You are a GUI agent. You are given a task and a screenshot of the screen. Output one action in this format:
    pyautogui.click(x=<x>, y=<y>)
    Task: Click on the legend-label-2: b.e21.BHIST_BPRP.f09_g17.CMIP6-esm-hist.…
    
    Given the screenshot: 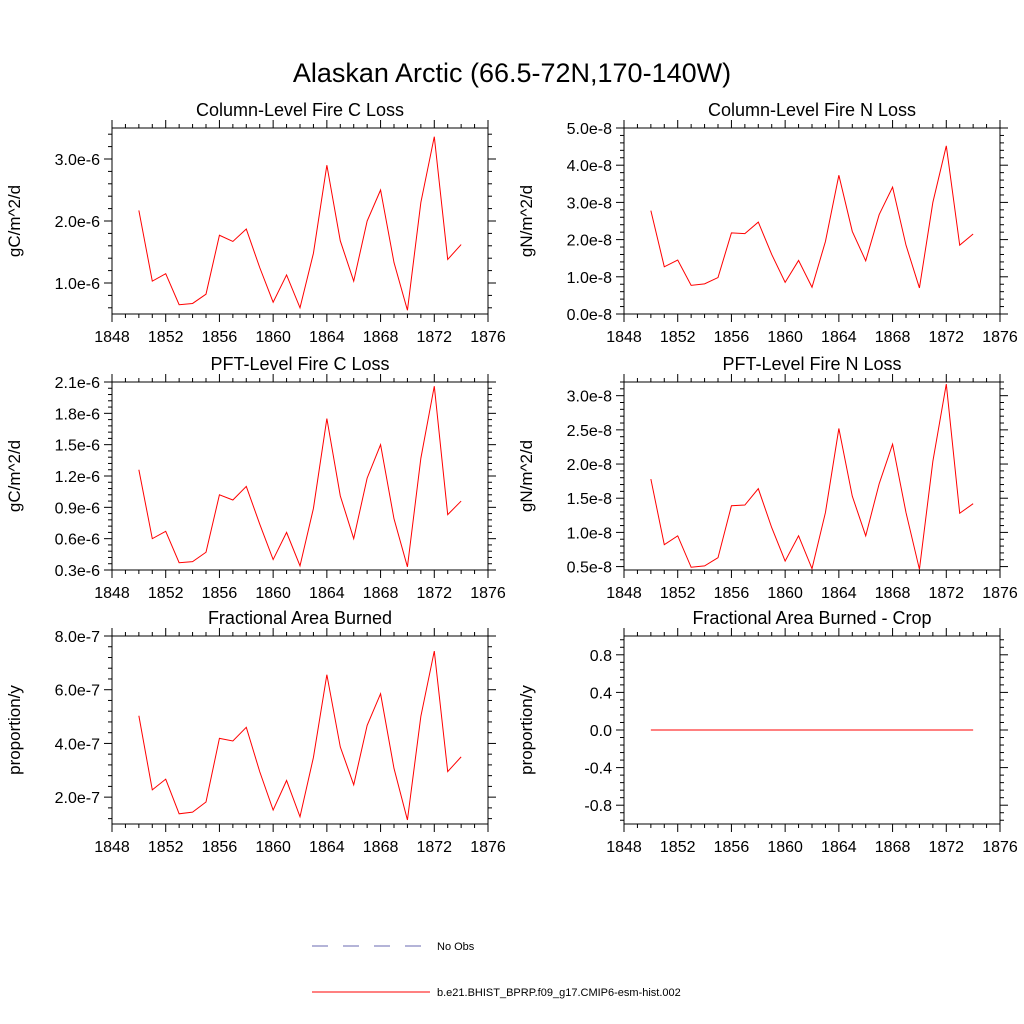 What is the action you would take?
    pyautogui.click(x=559, y=993)
    